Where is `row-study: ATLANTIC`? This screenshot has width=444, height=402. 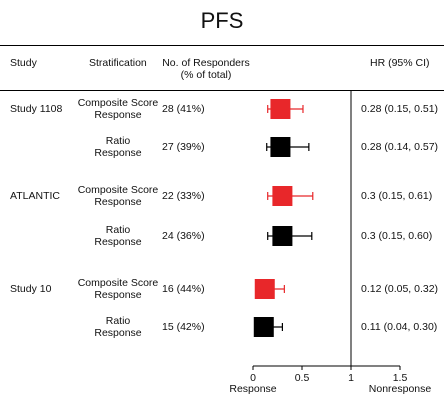 row-study: ATLANTIC is located at coordinates (35, 196).